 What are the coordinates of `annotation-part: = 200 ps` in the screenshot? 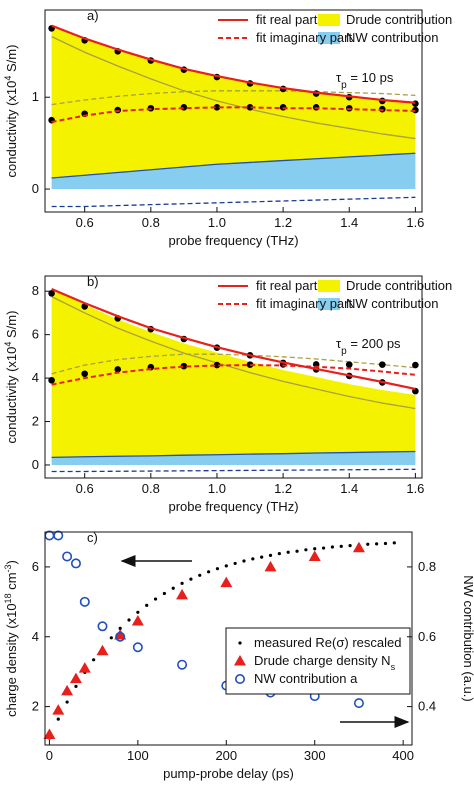 It's located at (374, 343).